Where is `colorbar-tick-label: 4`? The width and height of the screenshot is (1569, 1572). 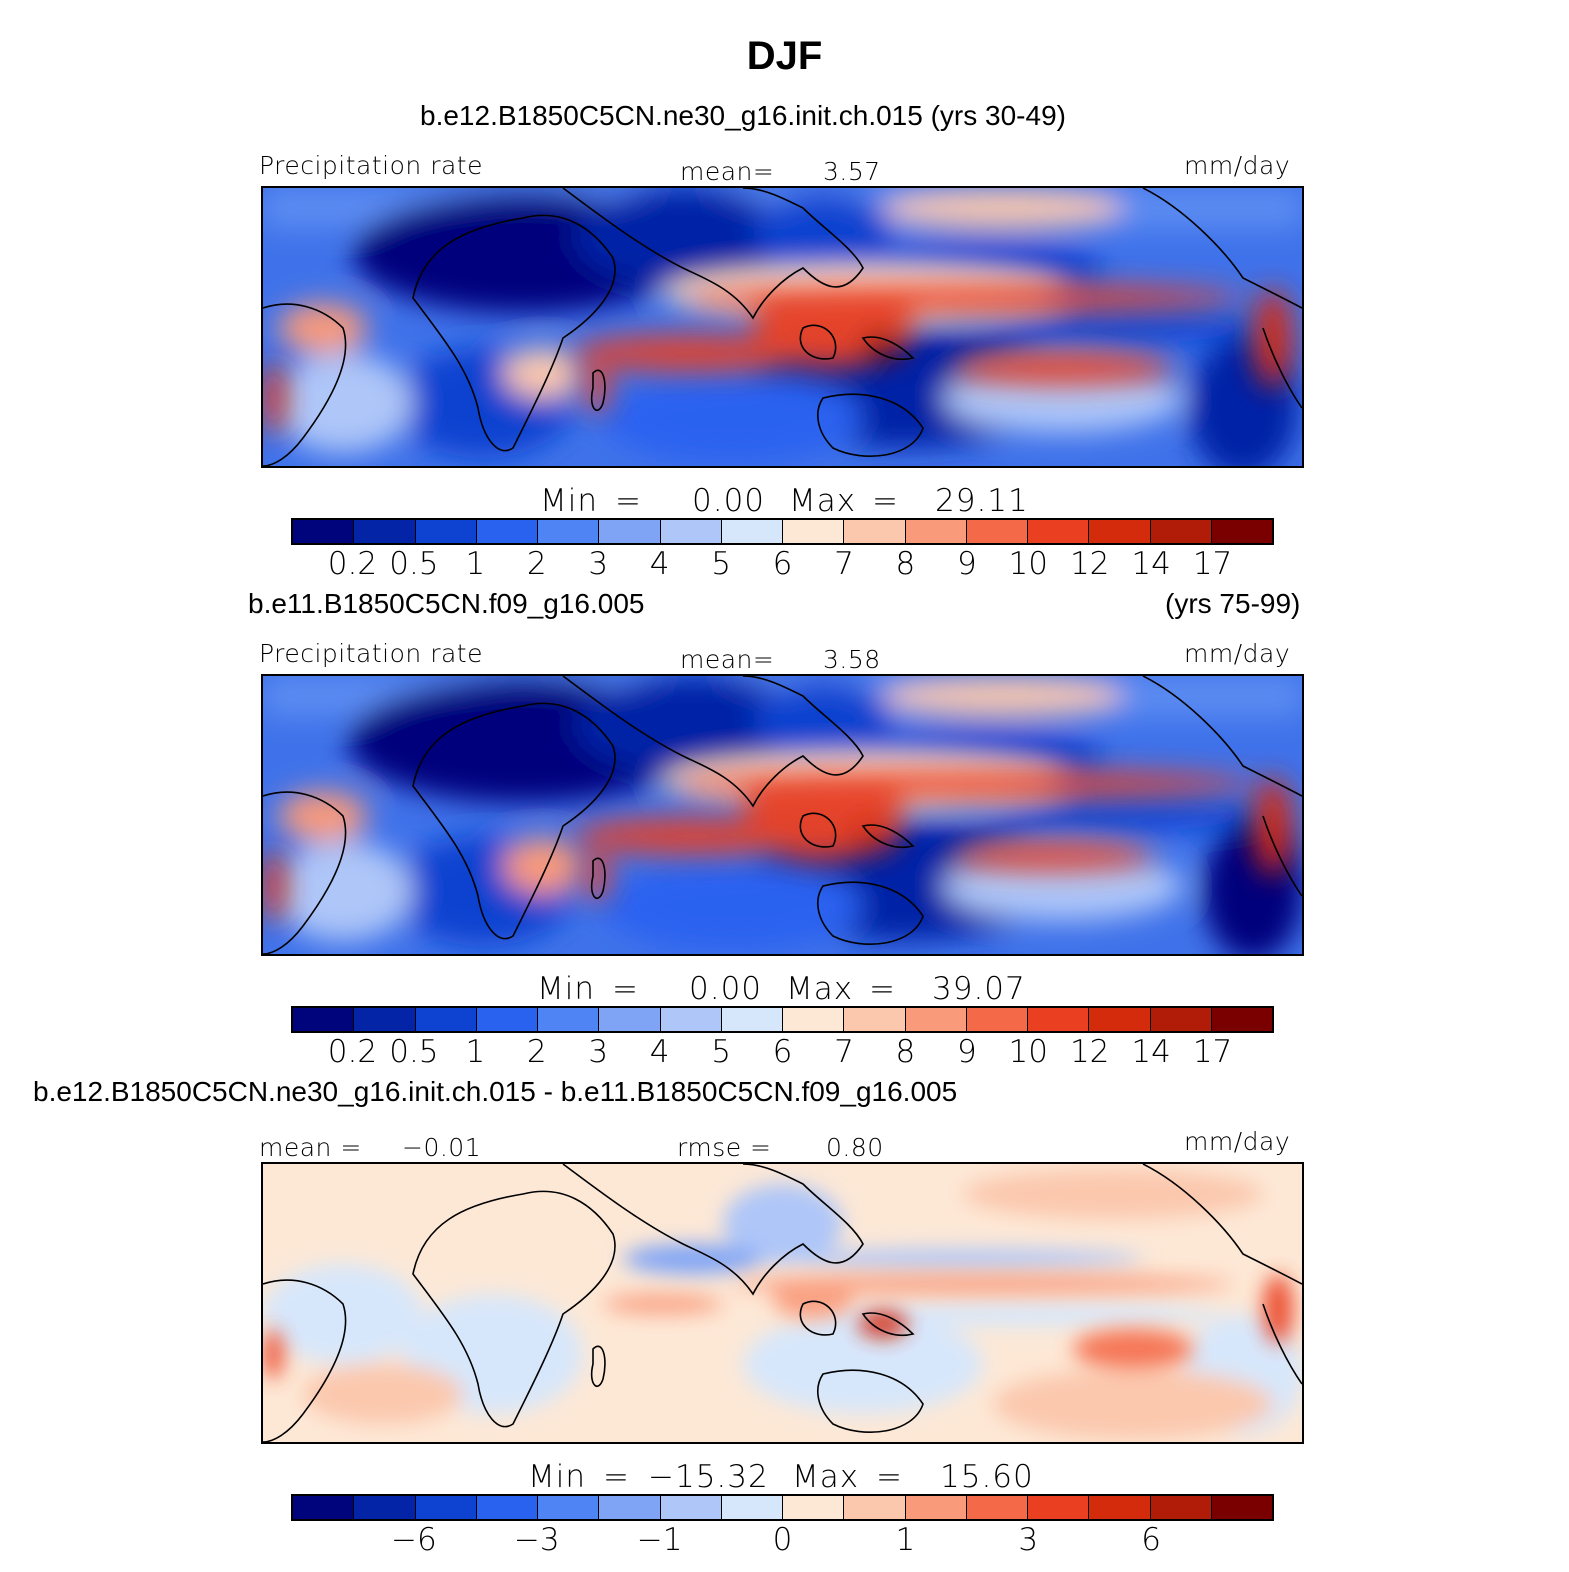 colorbar-tick-label: 4 is located at coordinates (659, 1052).